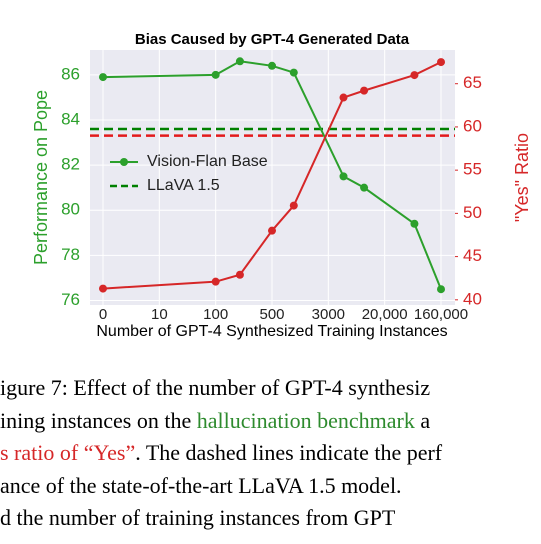 The width and height of the screenshot is (541, 544). I want to click on caption-text: ining instances on the, so click(98, 420).